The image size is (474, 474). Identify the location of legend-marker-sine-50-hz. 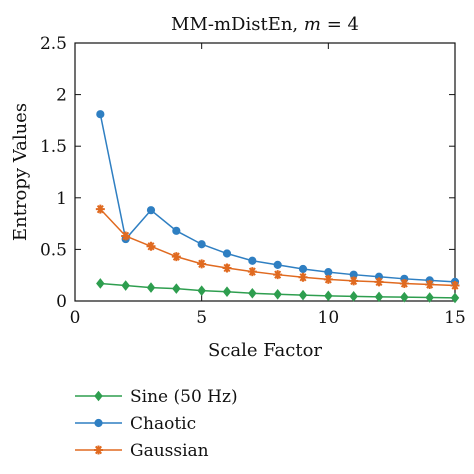
(98, 396).